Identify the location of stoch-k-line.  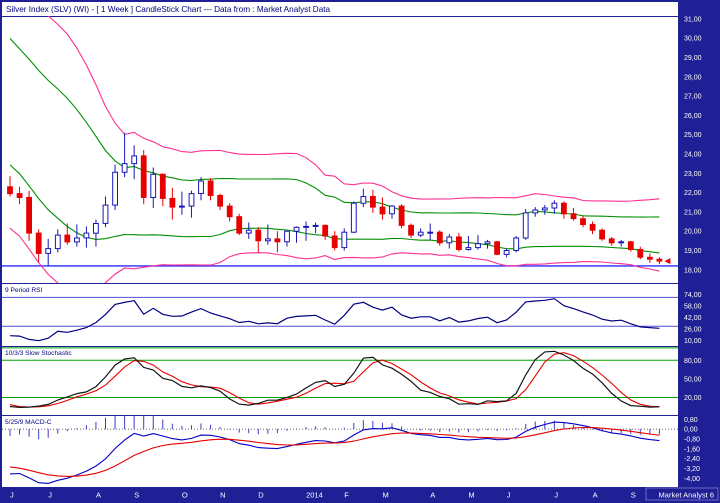
(334, 379).